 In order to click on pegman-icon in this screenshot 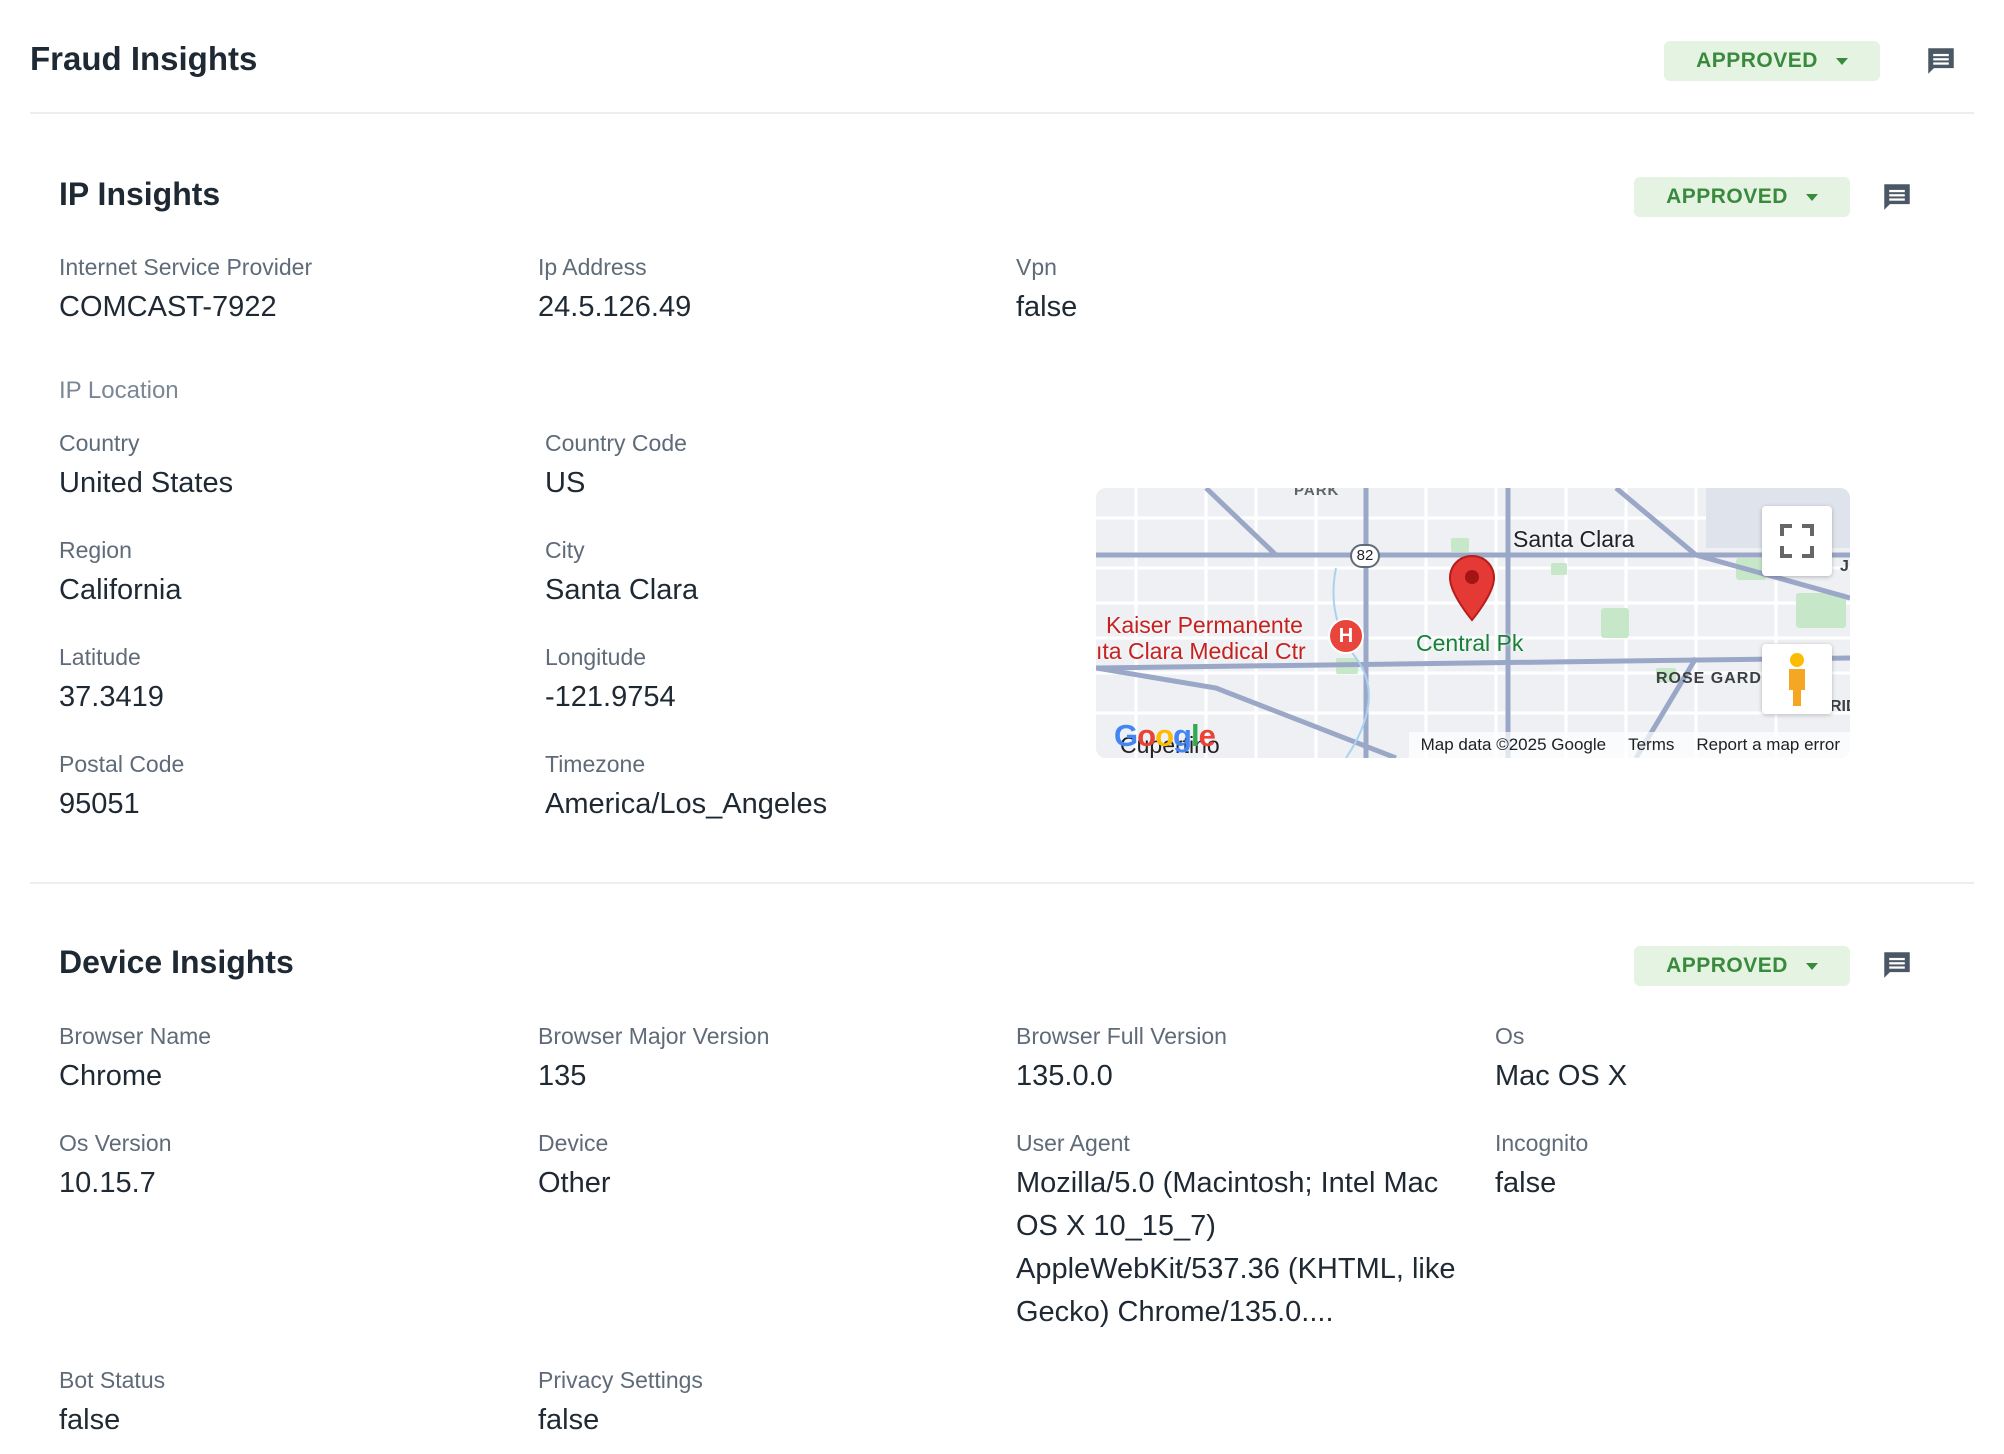, I will do `click(1797, 679)`.